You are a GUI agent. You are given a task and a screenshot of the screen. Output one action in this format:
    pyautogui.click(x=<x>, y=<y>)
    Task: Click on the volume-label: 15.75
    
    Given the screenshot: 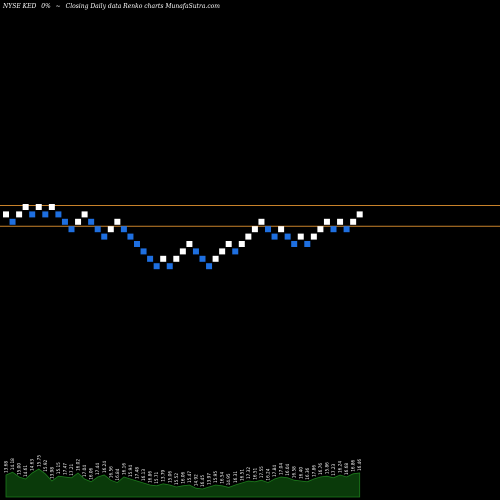 What is the action you would take?
    pyautogui.click(x=38, y=461)
    